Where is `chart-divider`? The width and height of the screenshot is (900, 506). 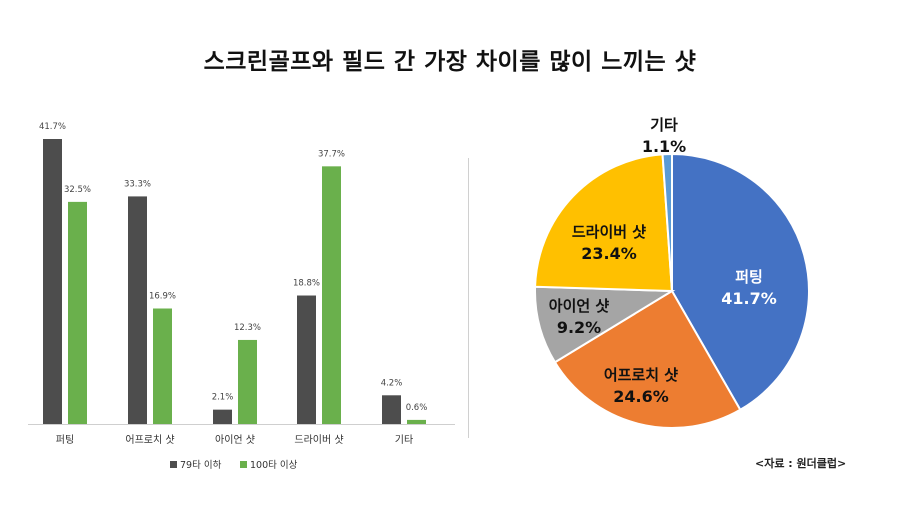 chart-divider is located at coordinates (468, 298).